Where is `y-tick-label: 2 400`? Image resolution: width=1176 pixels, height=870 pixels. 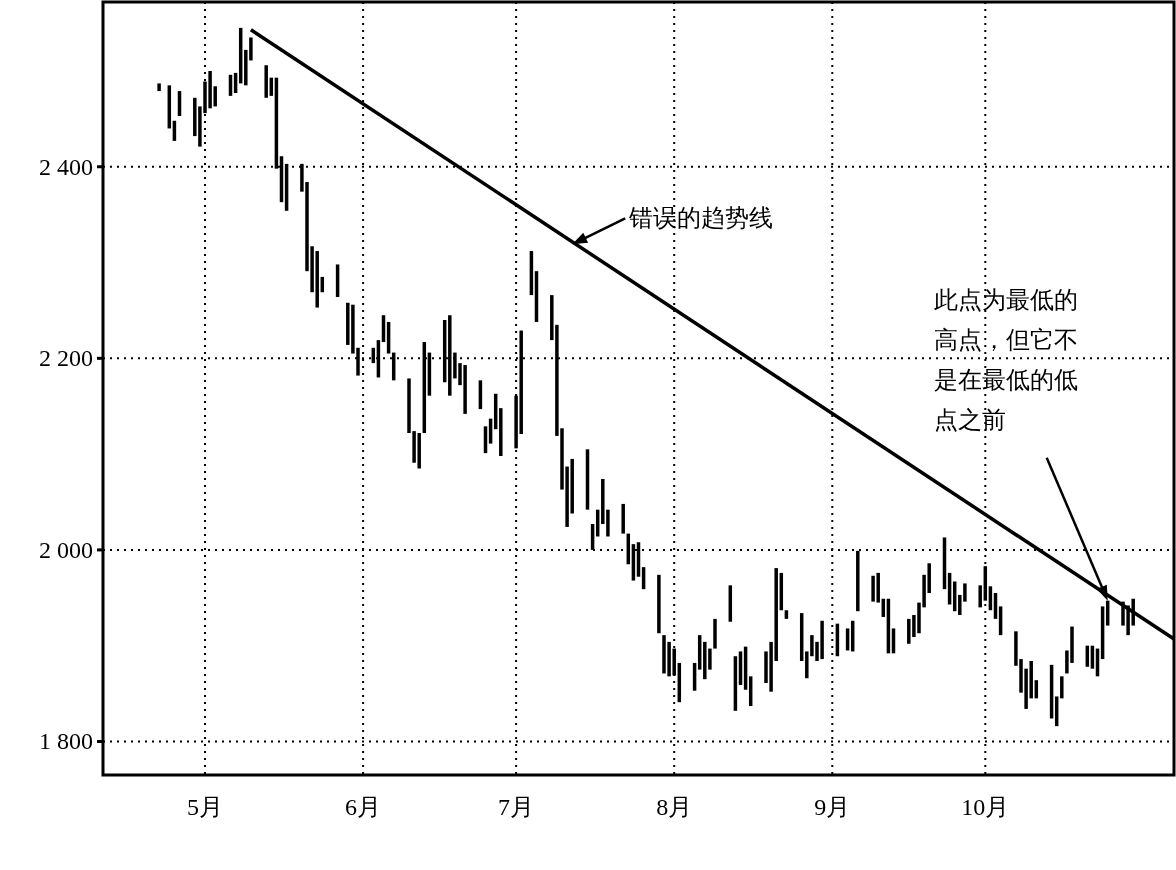 y-tick-label: 2 400 is located at coordinates (66, 166).